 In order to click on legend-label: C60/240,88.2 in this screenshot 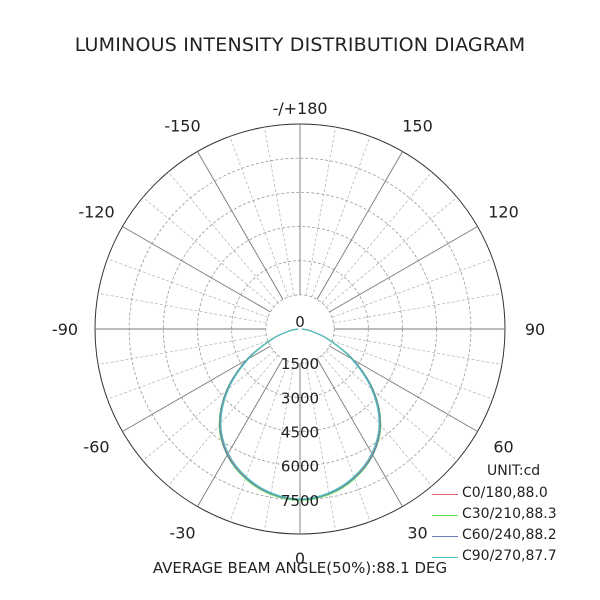, I will do `click(509, 535)`.